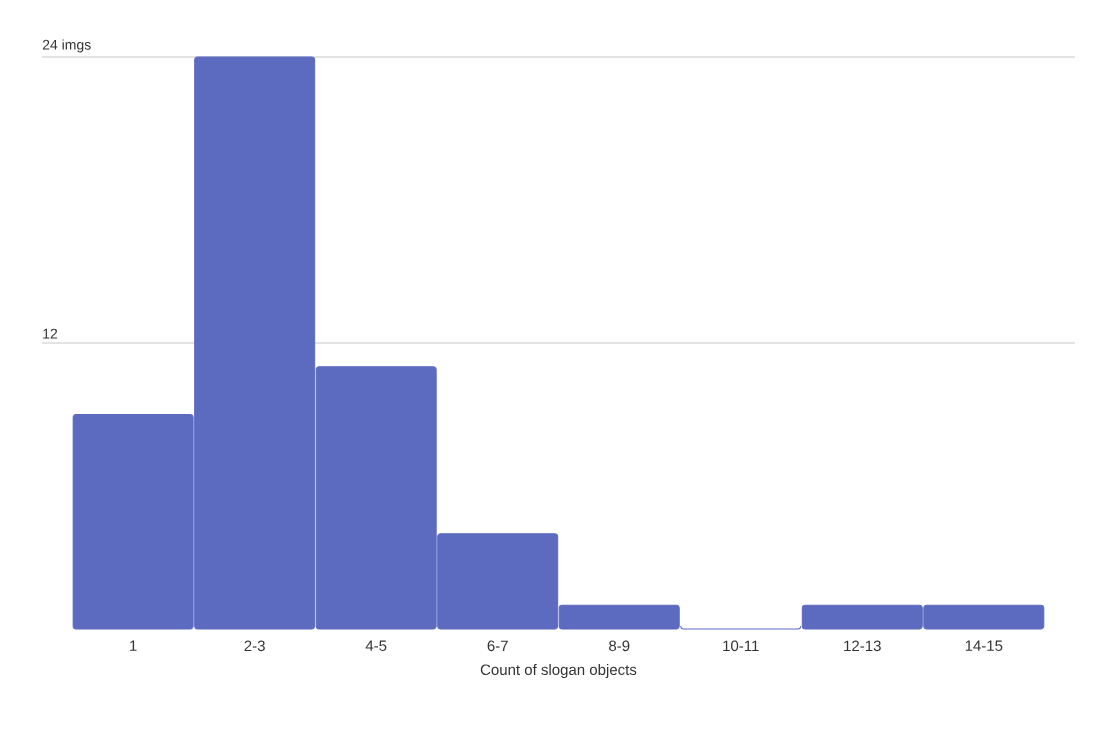  I want to click on x-tick-label: 6-7, so click(497, 646).